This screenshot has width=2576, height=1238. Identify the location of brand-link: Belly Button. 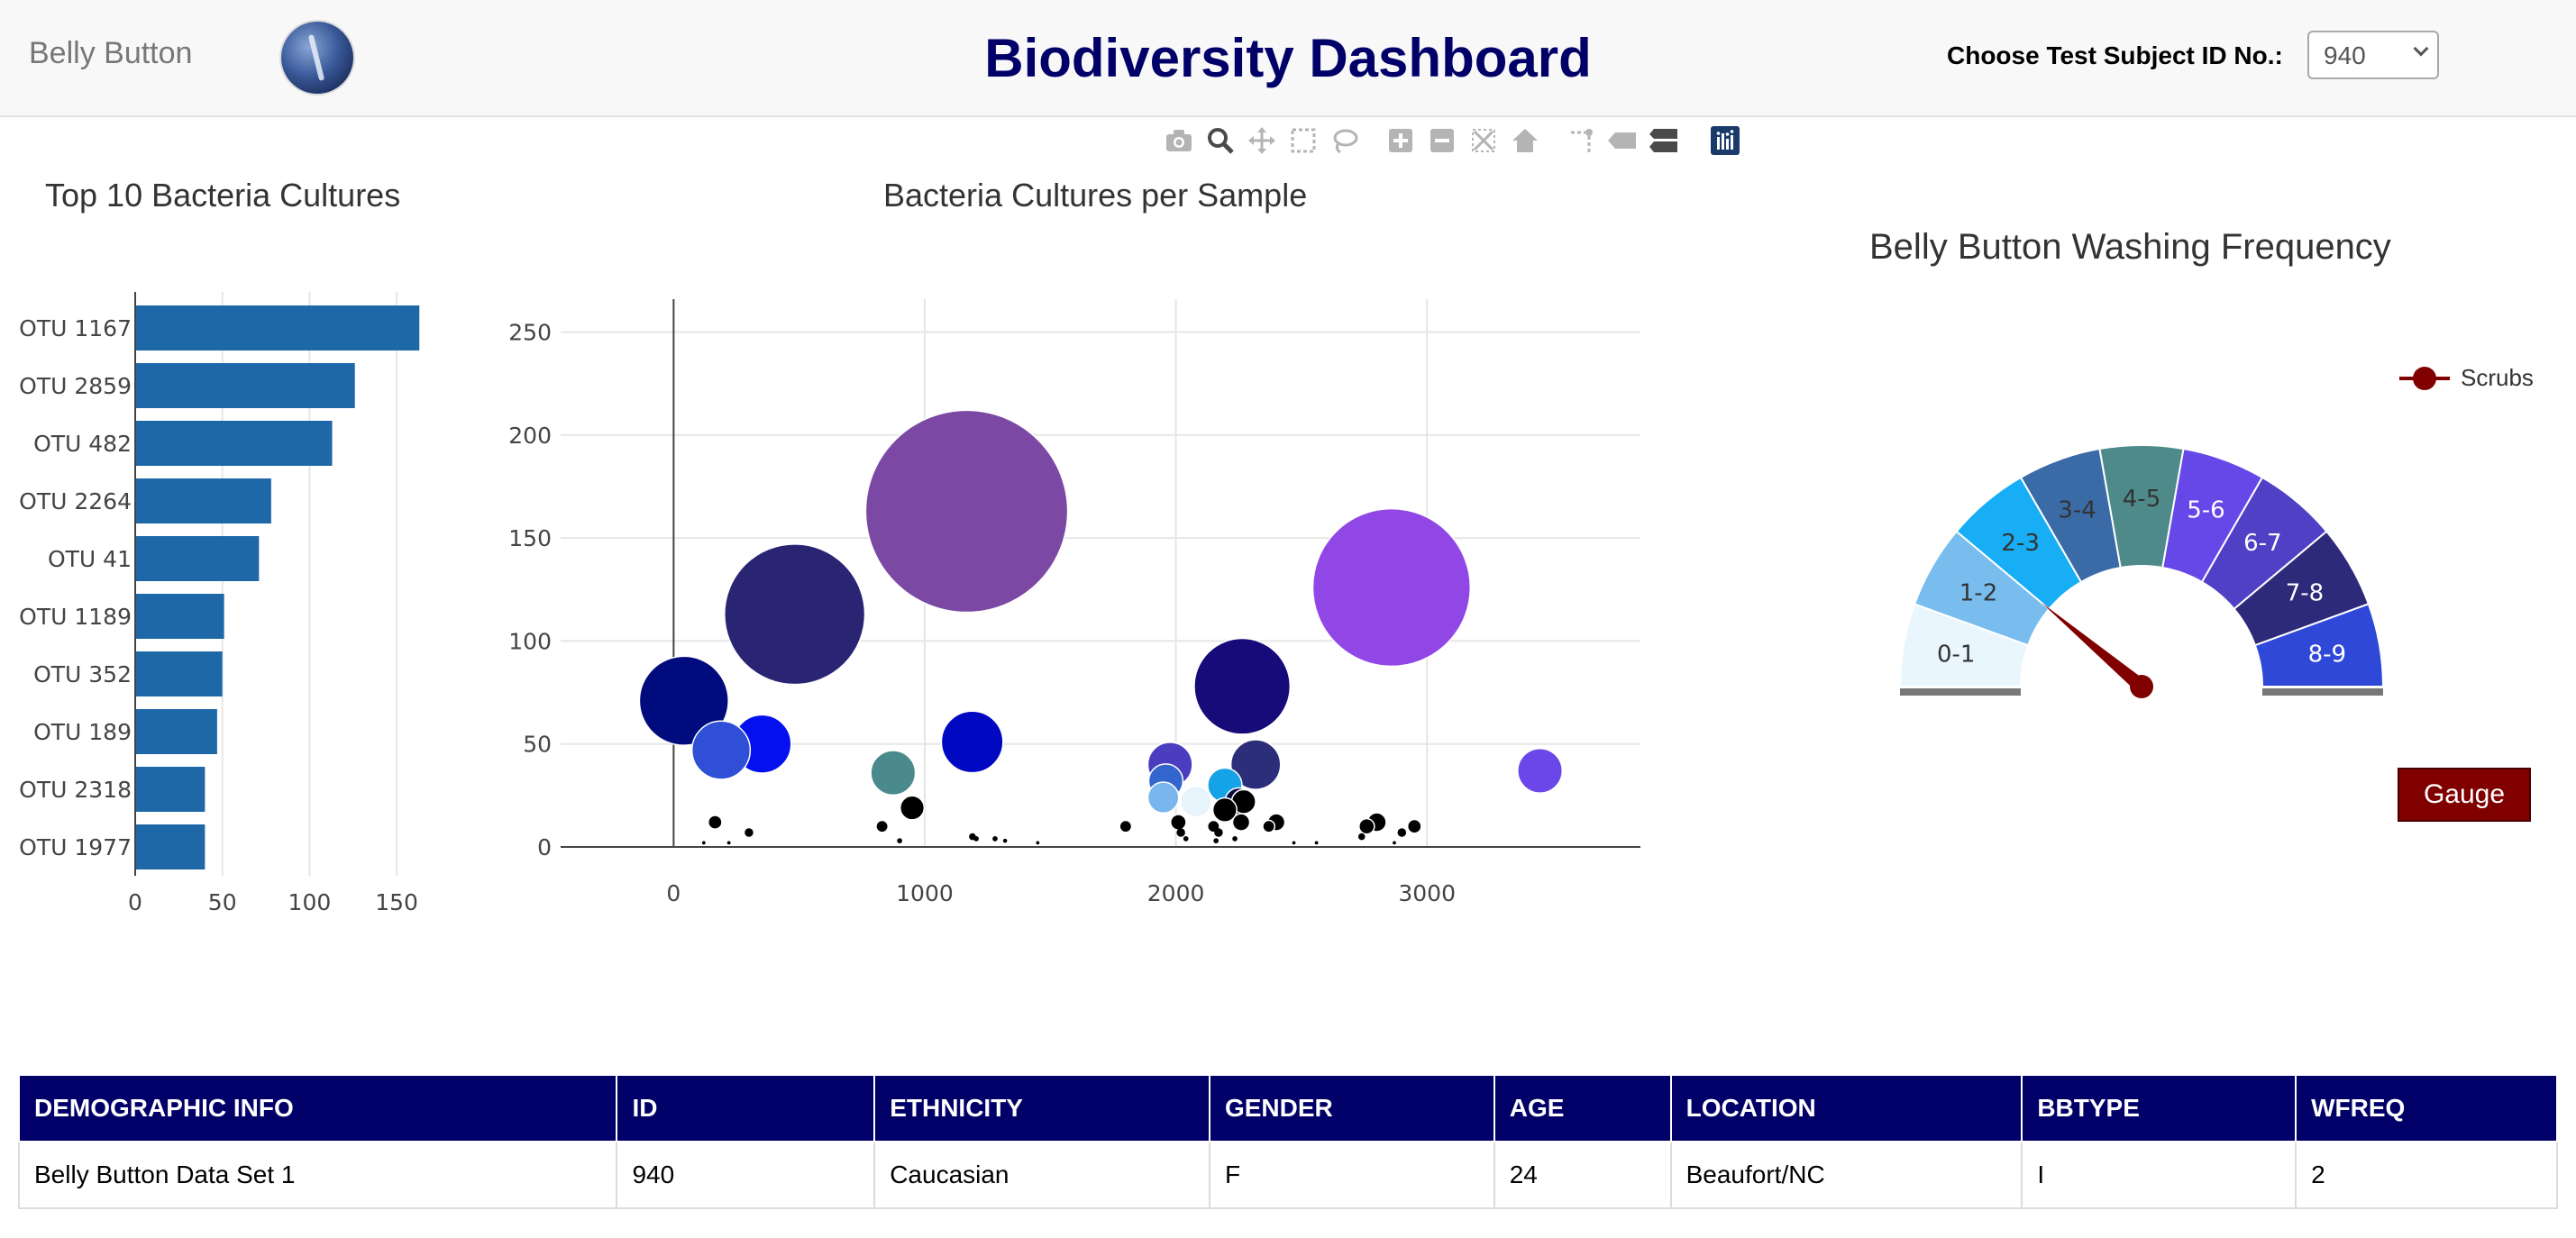
(111, 53).